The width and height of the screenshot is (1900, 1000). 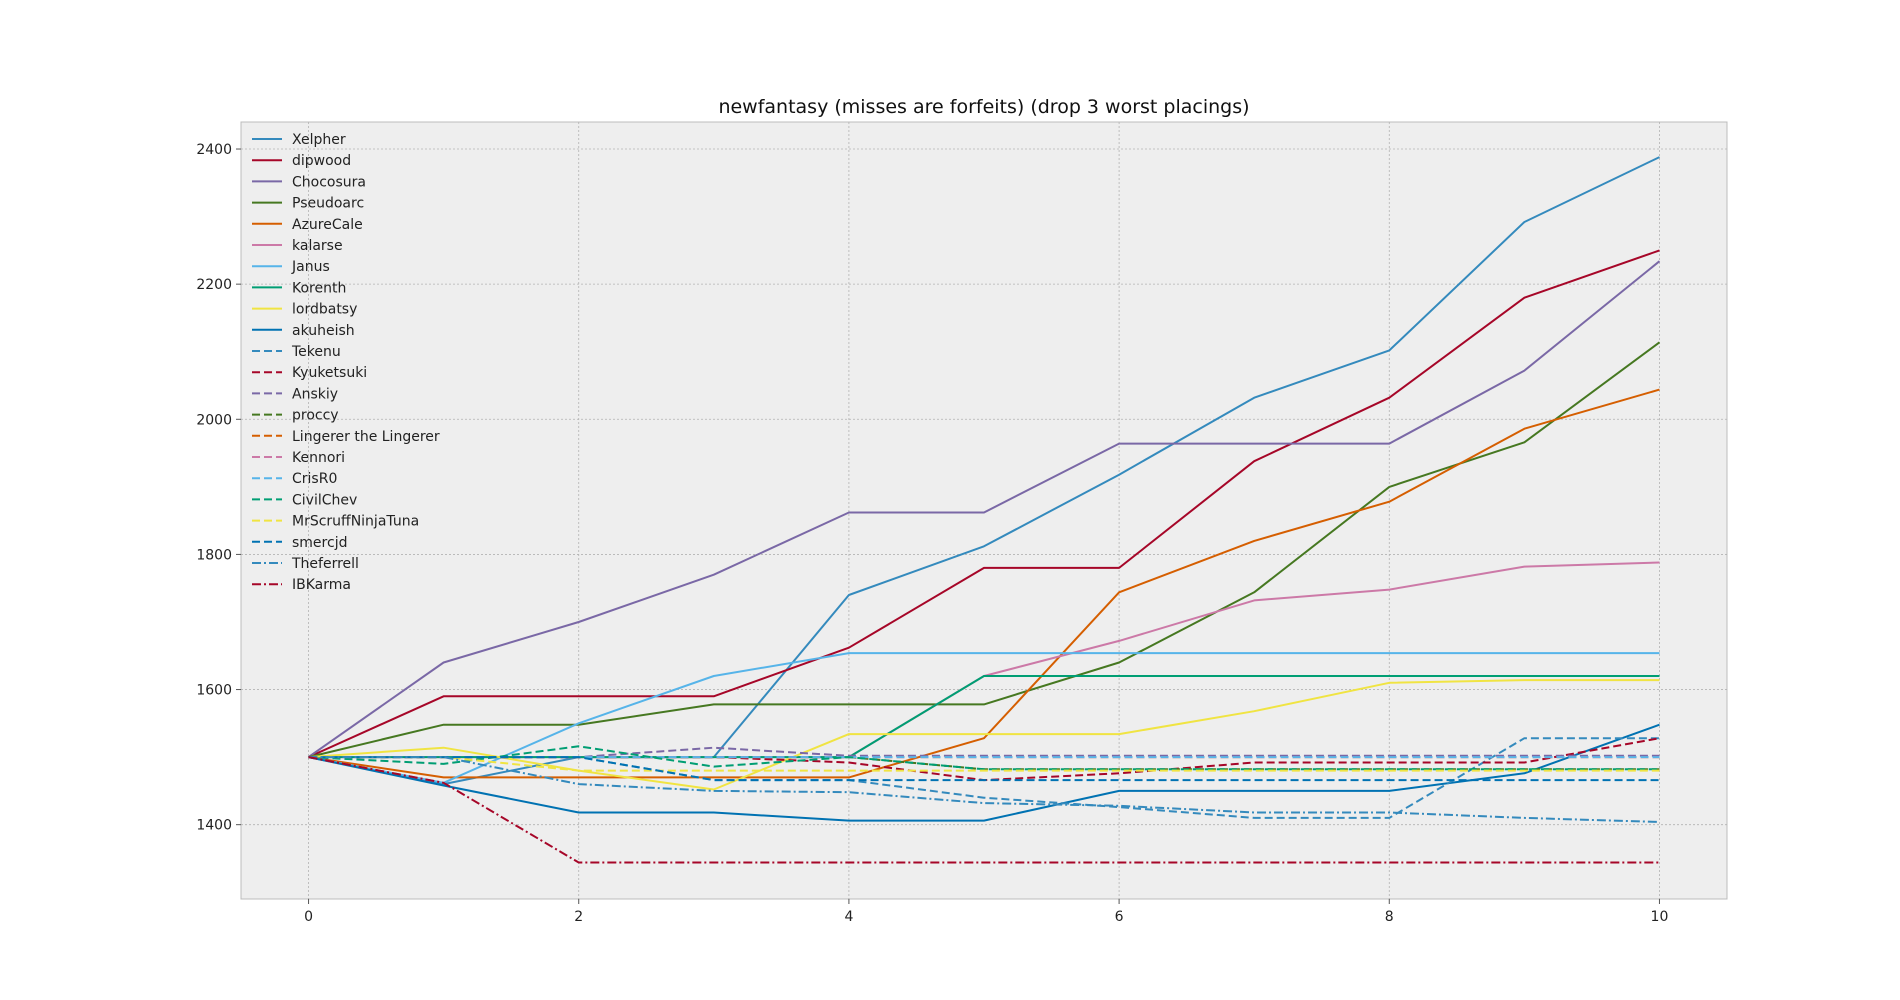 What do you see at coordinates (319, 543) in the screenshot?
I see `legend-label: smercjd` at bounding box center [319, 543].